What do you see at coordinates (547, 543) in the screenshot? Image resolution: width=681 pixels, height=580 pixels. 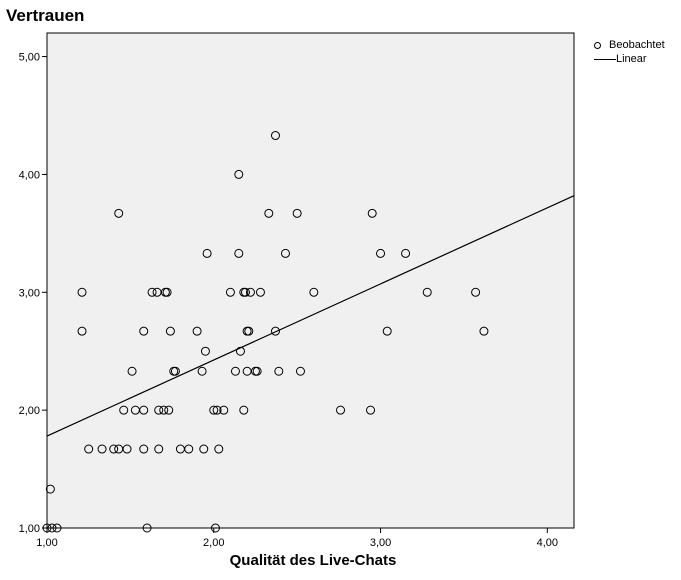 I see `x-tick-label: 4,00` at bounding box center [547, 543].